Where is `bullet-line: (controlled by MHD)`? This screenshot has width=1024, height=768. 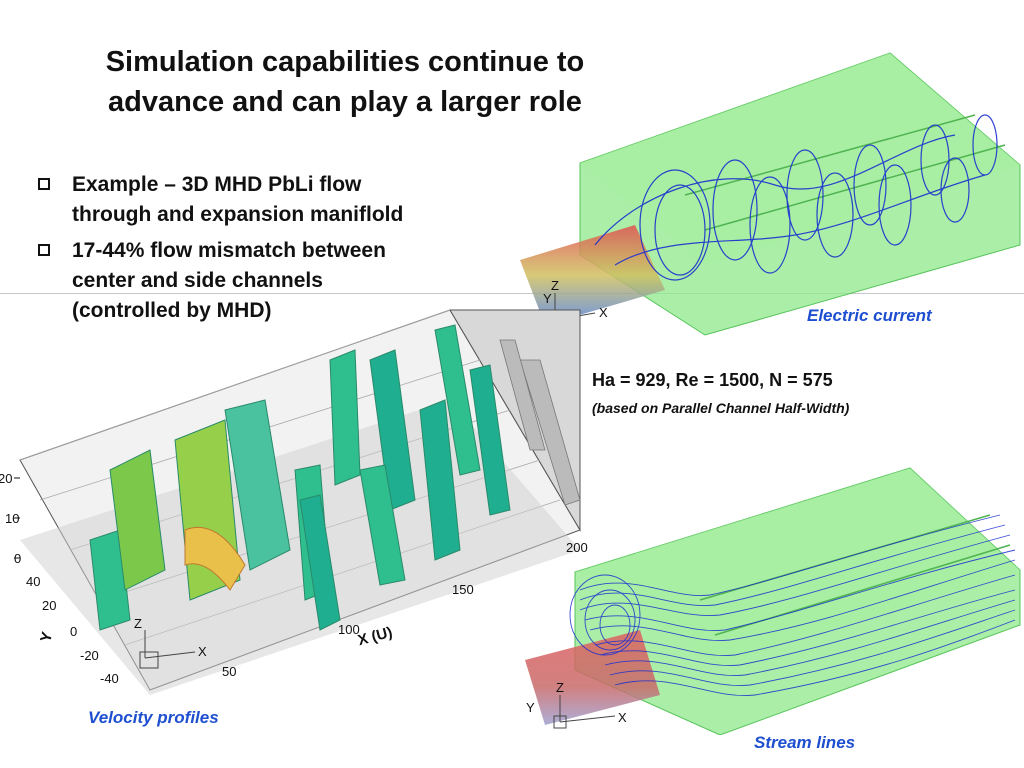
bullet-line: (controlled by MHD) is located at coordinates (172, 310).